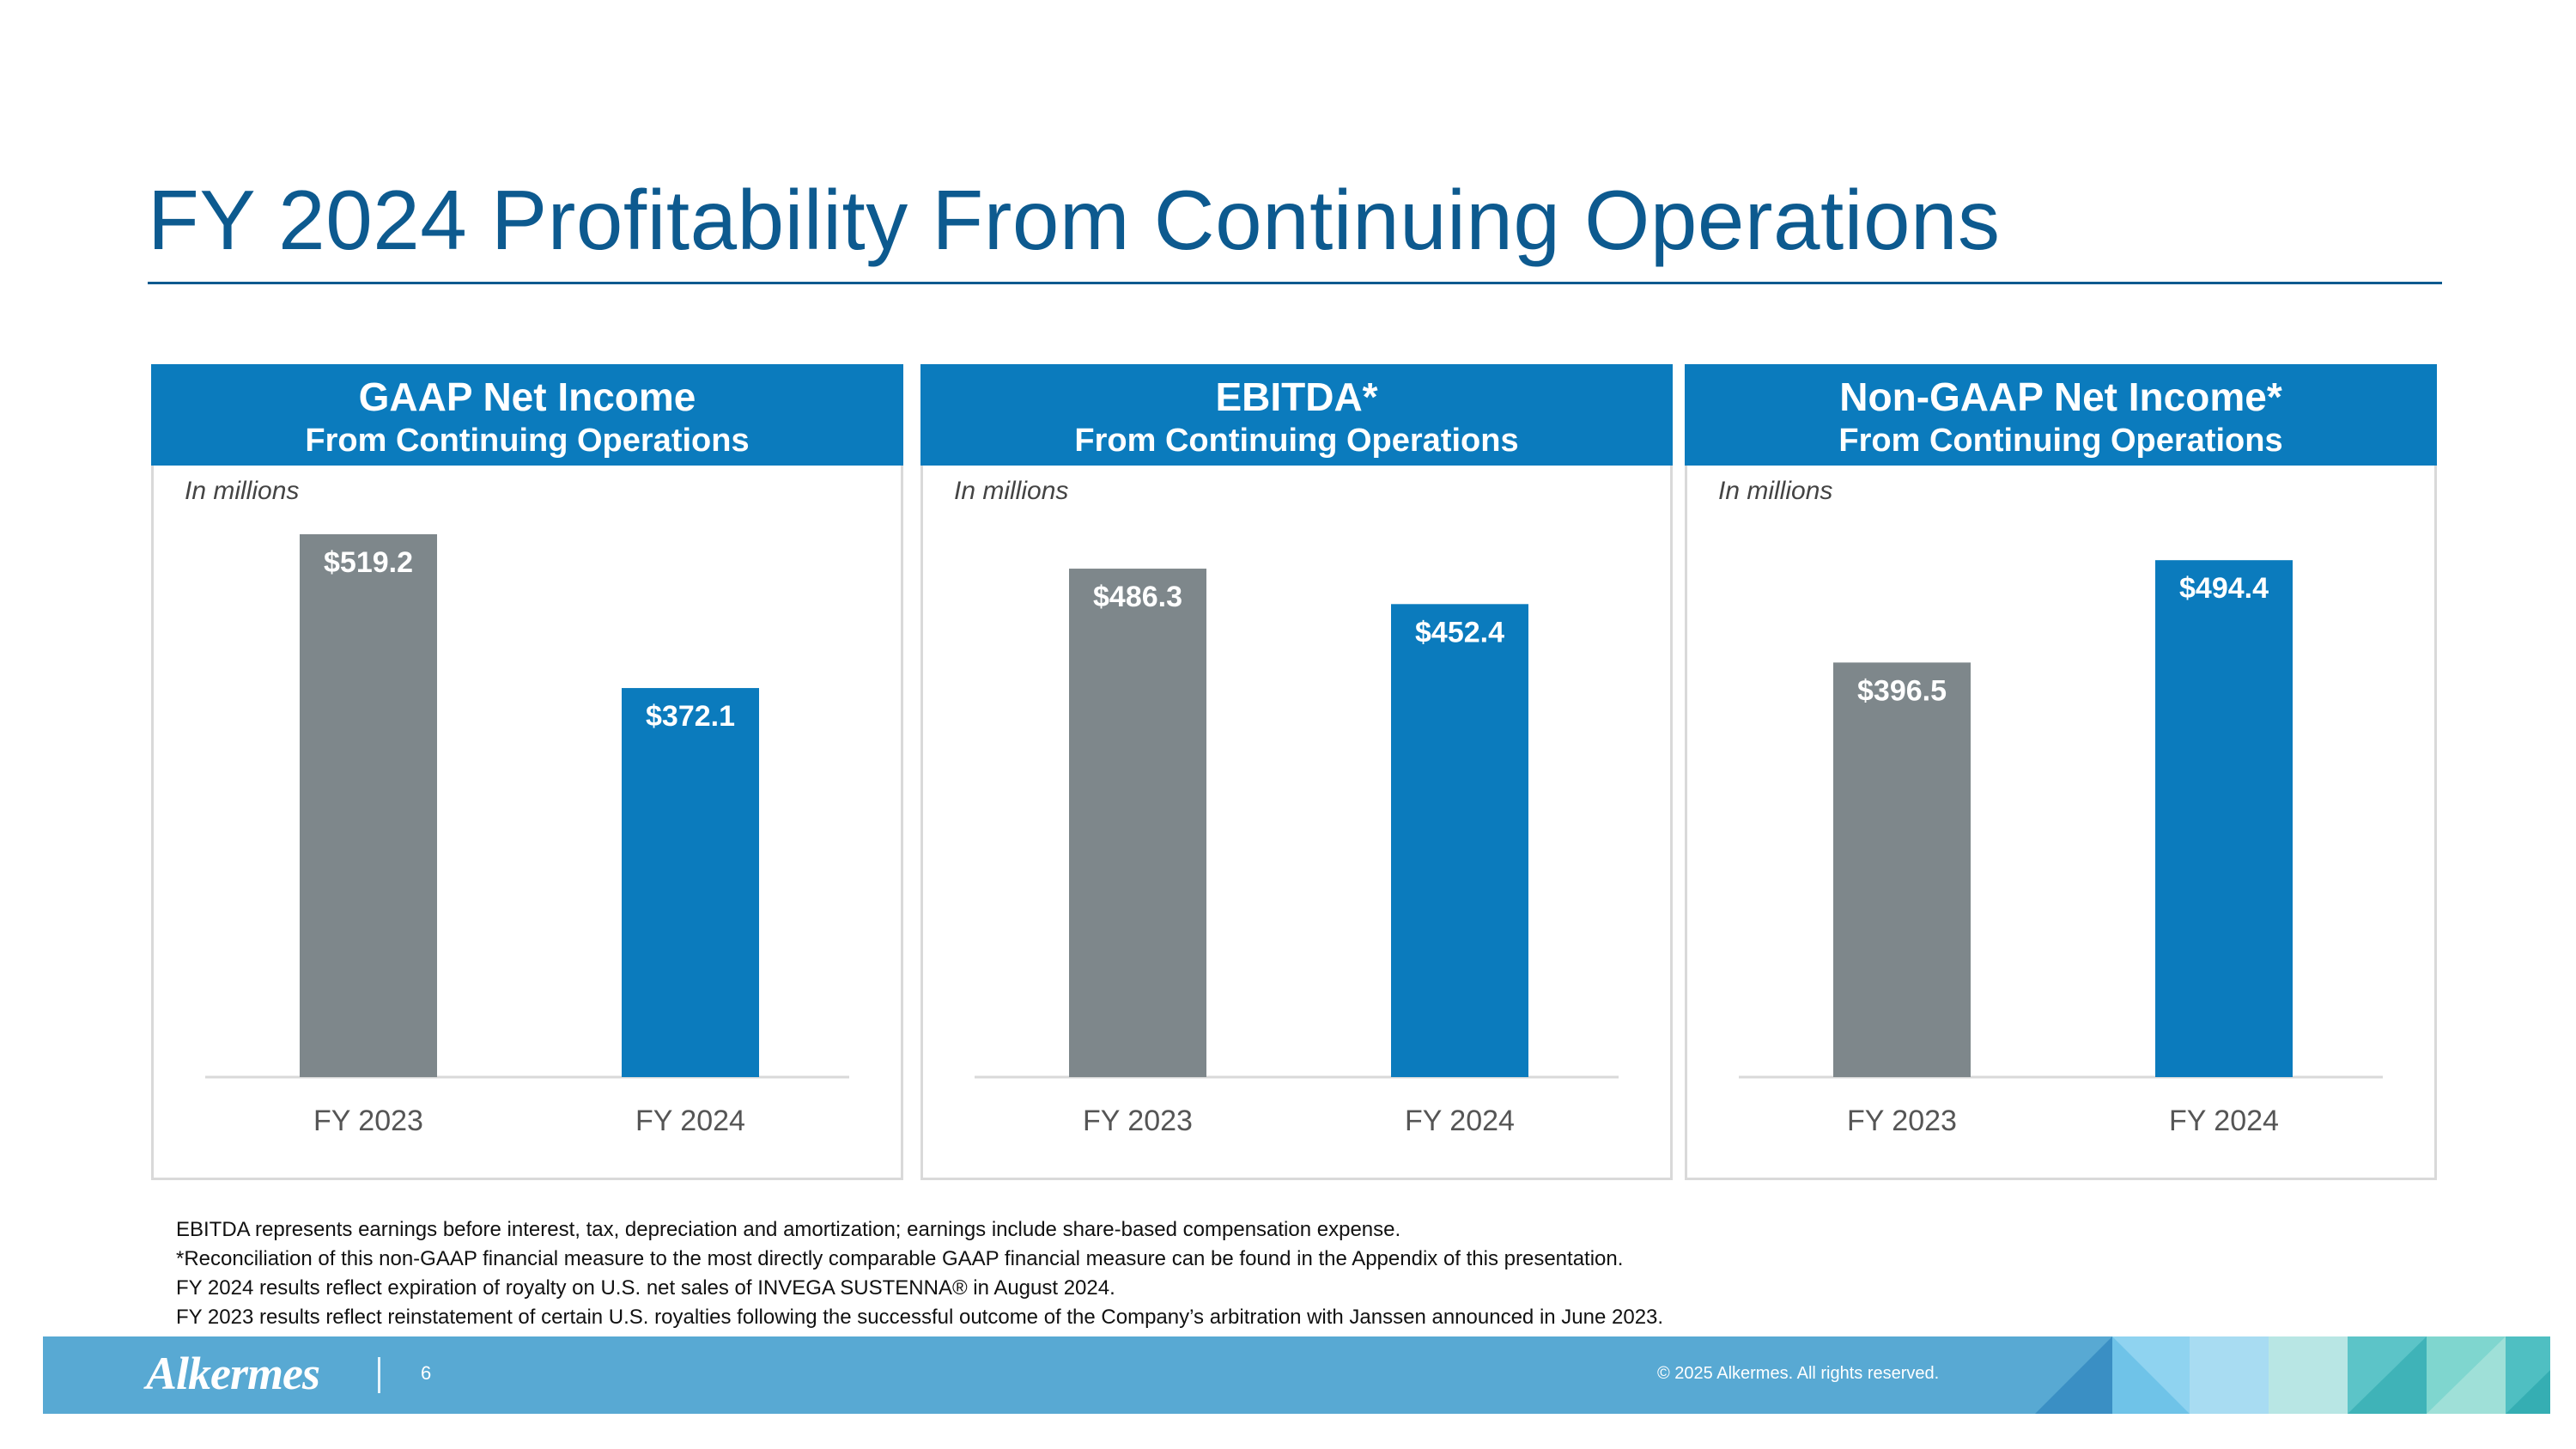  I want to click on bar-value-label: $519.2, so click(368, 562).